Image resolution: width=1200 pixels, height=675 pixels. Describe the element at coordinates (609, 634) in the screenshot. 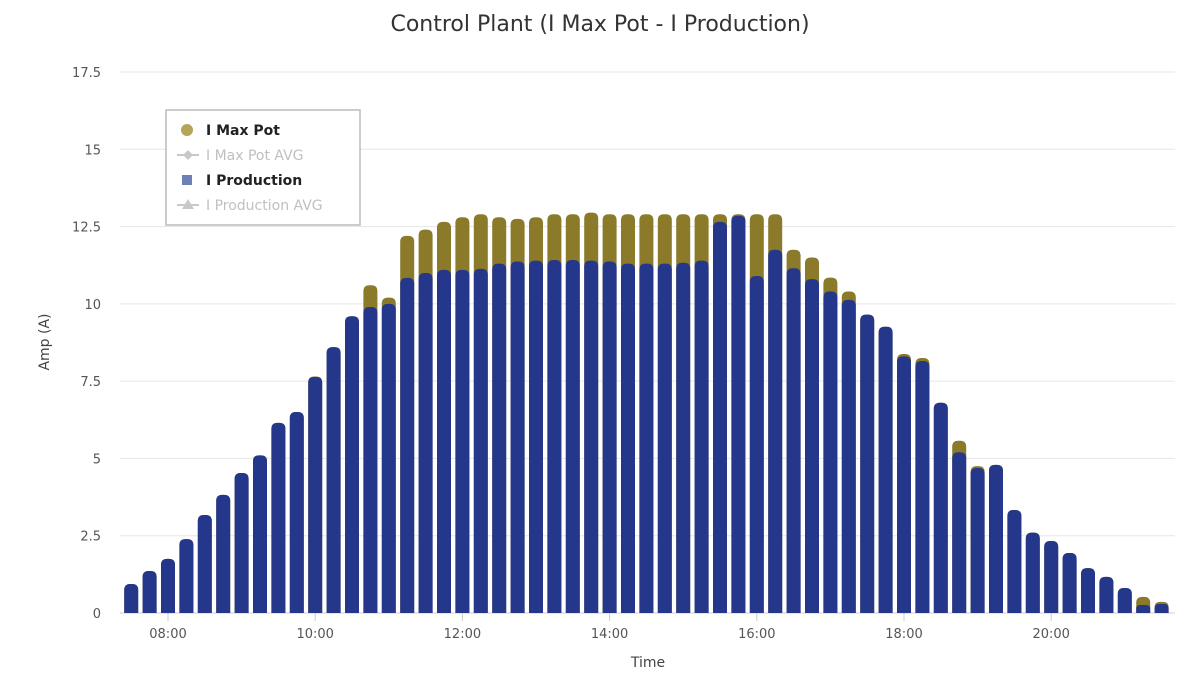

I see `x-tick-label: 14:00` at that location.